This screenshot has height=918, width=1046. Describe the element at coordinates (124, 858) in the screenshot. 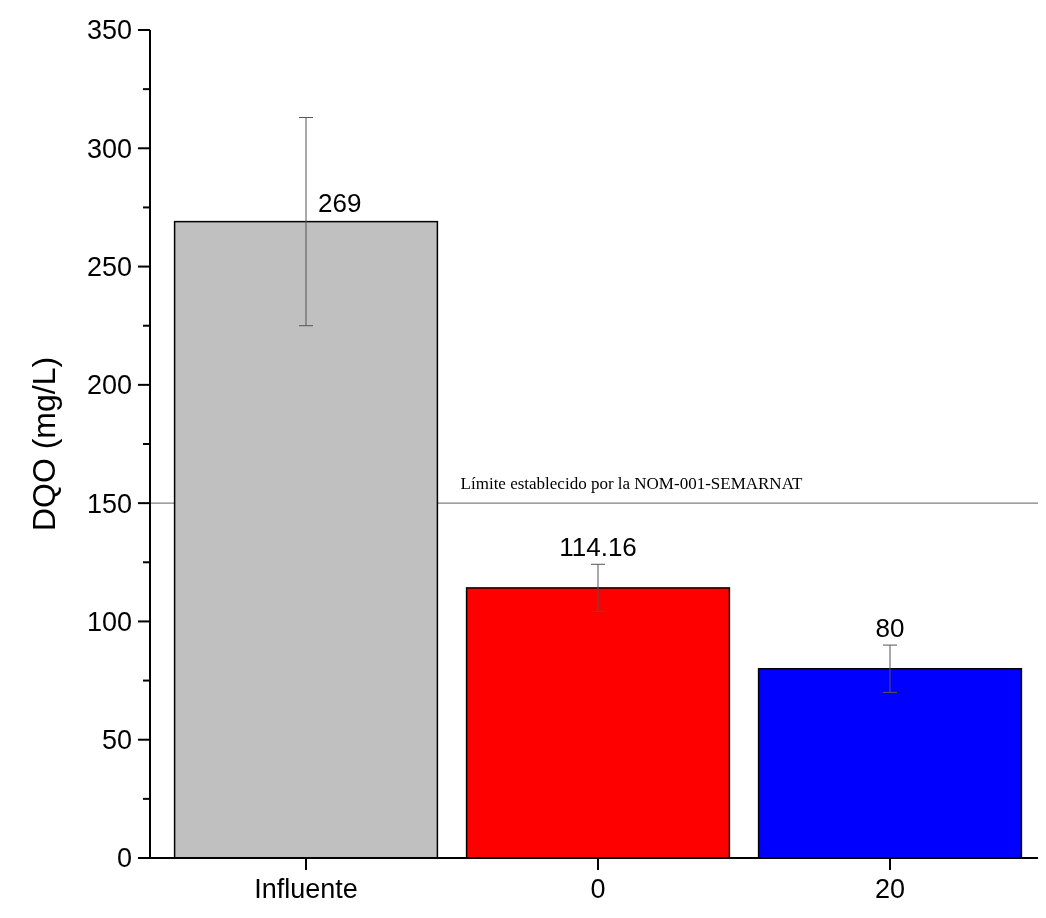

I see `y-tick-label: 0` at that location.